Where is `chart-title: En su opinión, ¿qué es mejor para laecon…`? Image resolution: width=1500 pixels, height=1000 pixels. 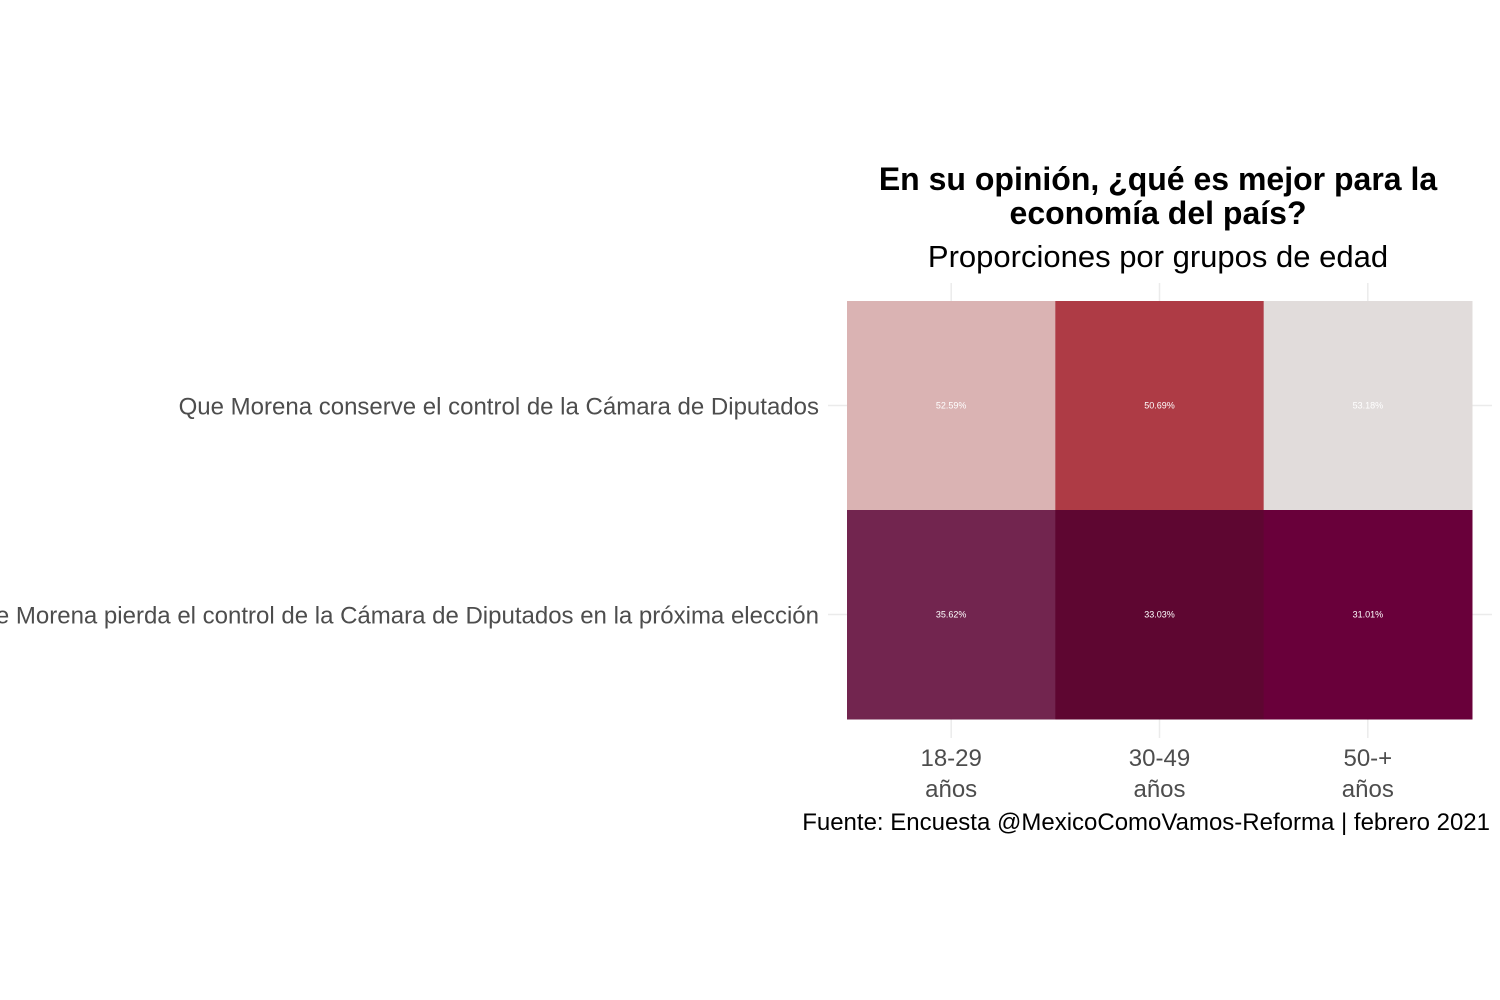
chart-title: En su opinión, ¿qué es mejor para laecon… is located at coordinates (1158, 196).